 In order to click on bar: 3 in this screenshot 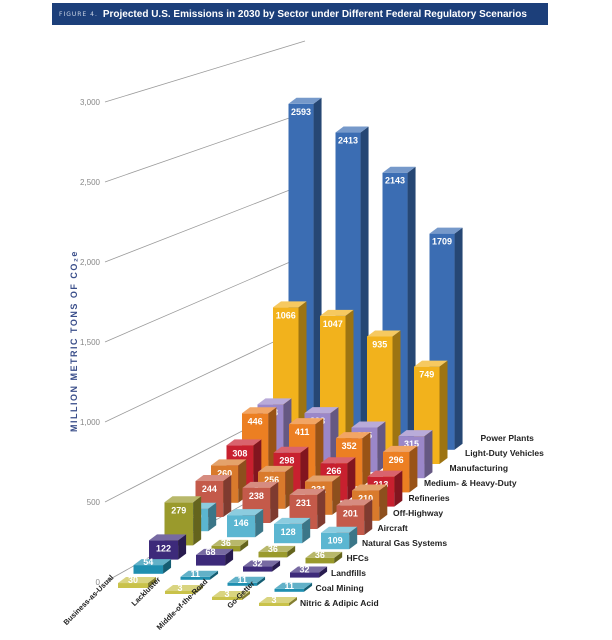, I will do `click(184, 588)`.